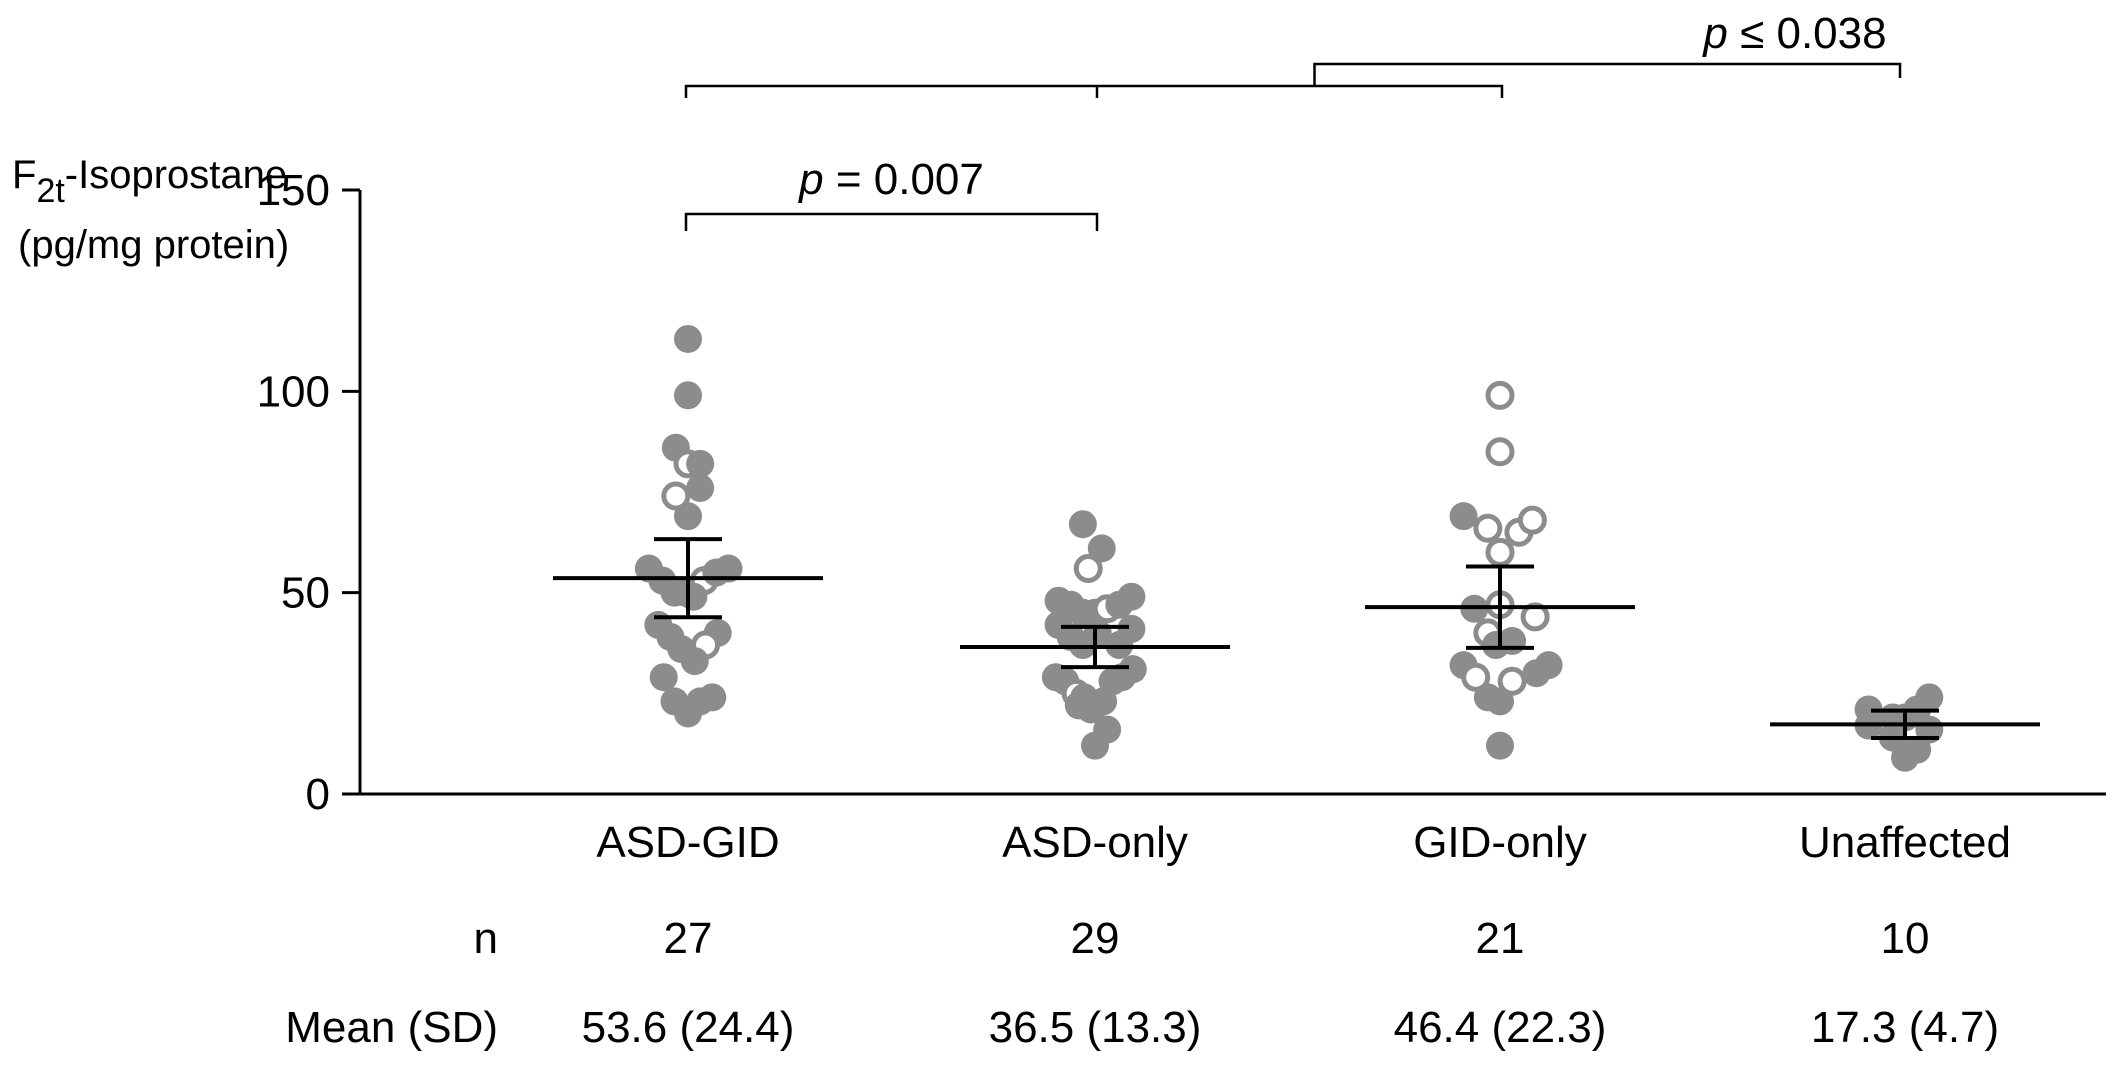  Describe the element at coordinates (176, 175) in the screenshot. I see `y-axis-label-rest: -Isoprostane` at that location.